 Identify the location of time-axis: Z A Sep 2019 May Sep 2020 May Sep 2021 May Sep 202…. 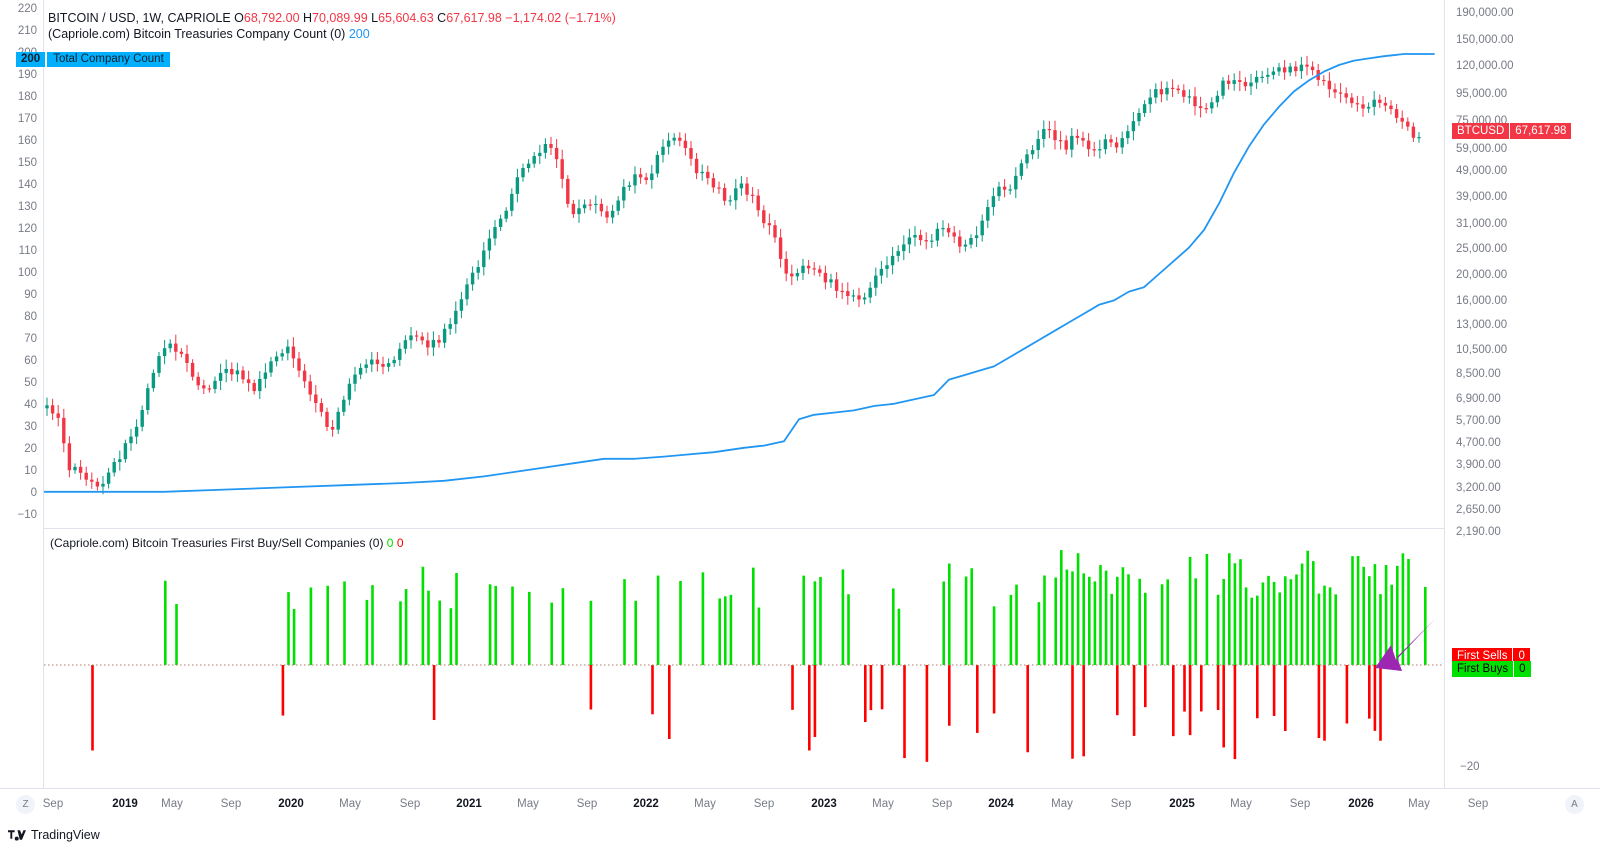
(800, 805).